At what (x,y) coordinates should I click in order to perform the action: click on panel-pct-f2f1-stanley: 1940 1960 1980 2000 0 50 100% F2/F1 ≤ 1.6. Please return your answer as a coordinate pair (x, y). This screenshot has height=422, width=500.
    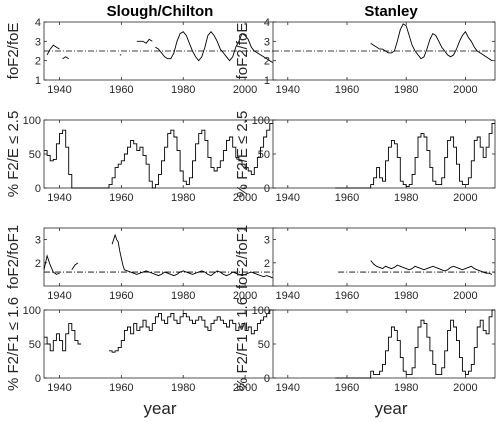
    Looking at the image, I should click on (365, 345).